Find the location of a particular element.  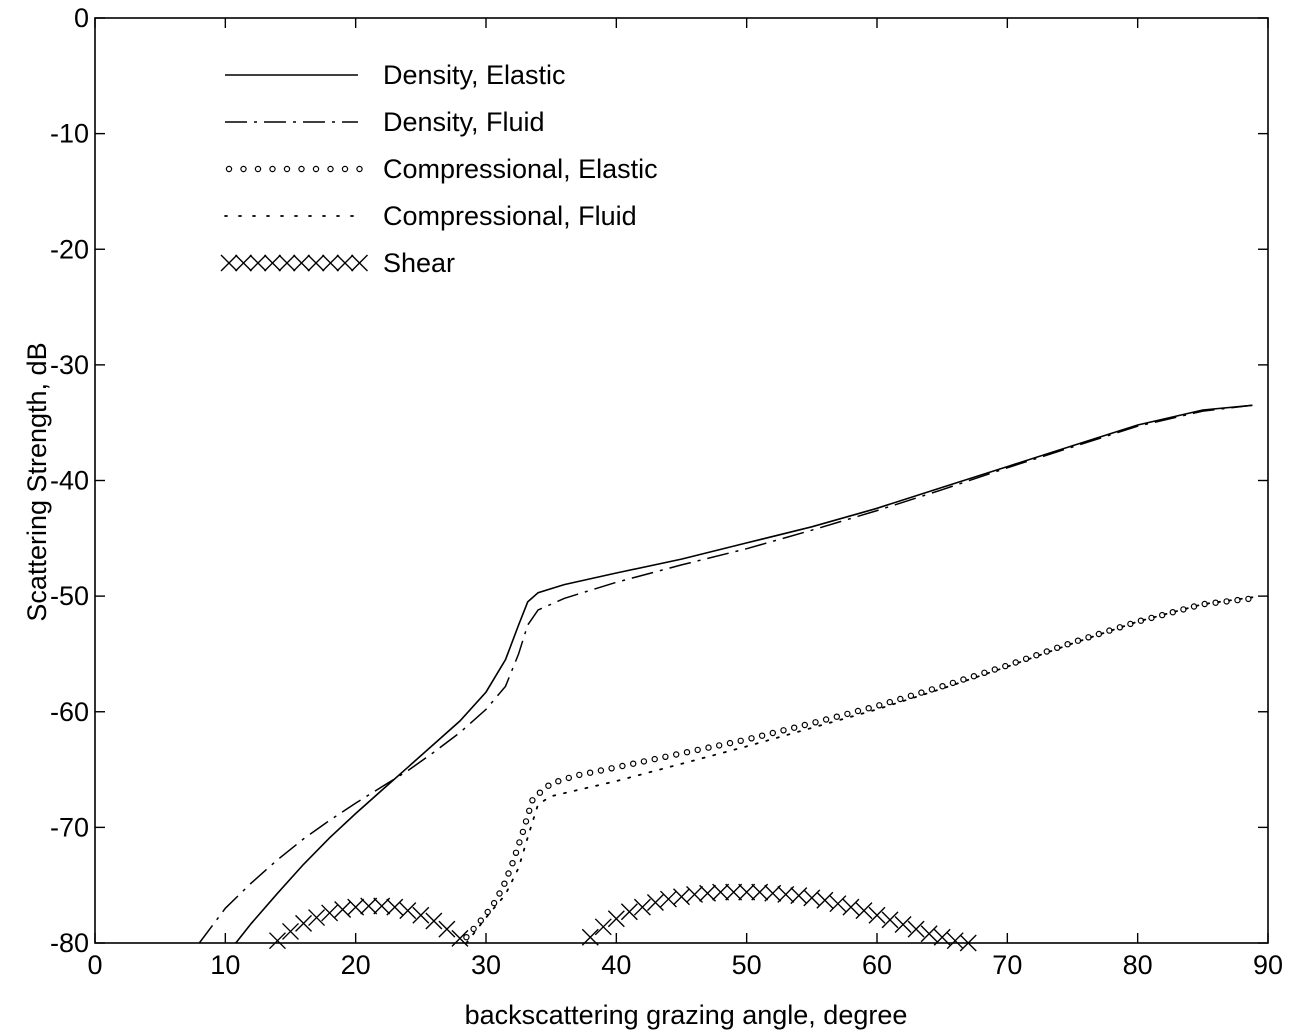

x-tick-label: 10 is located at coordinates (225, 965).